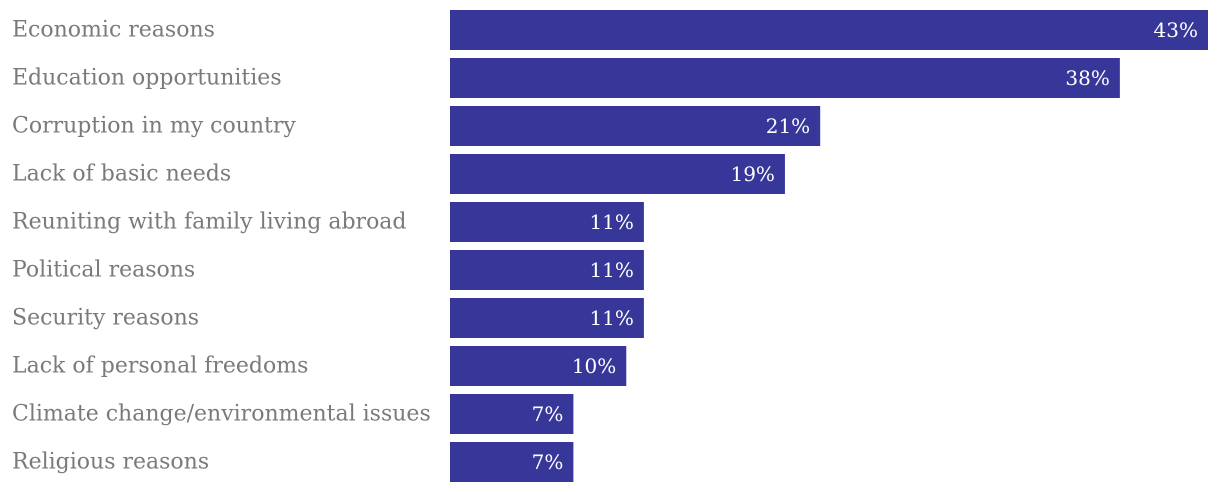  I want to click on bar-row: Political reasons 11%, so click(328, 270).